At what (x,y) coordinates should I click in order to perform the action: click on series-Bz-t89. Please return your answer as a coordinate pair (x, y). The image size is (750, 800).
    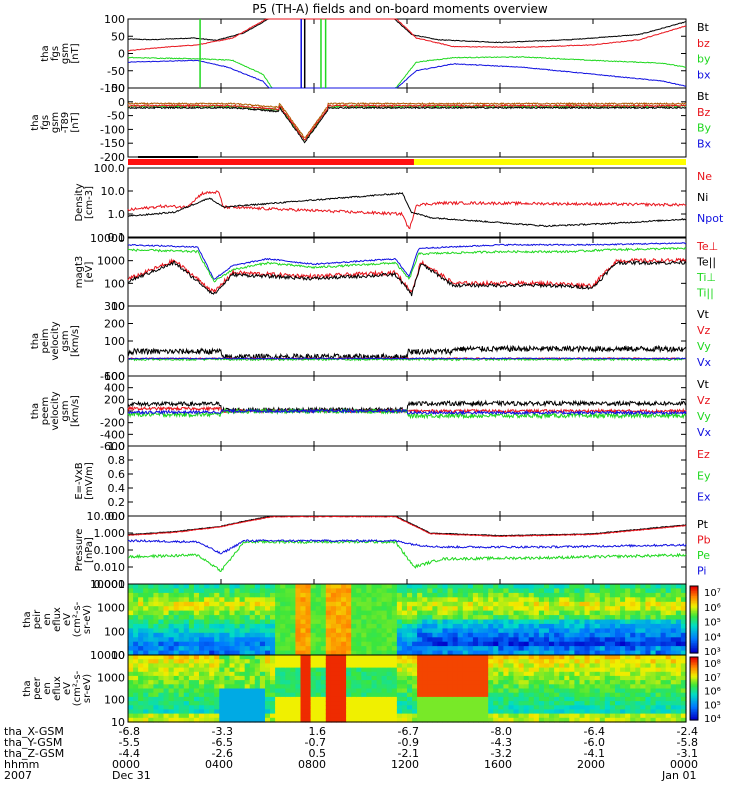
    Looking at the image, I should click on (407, 119).